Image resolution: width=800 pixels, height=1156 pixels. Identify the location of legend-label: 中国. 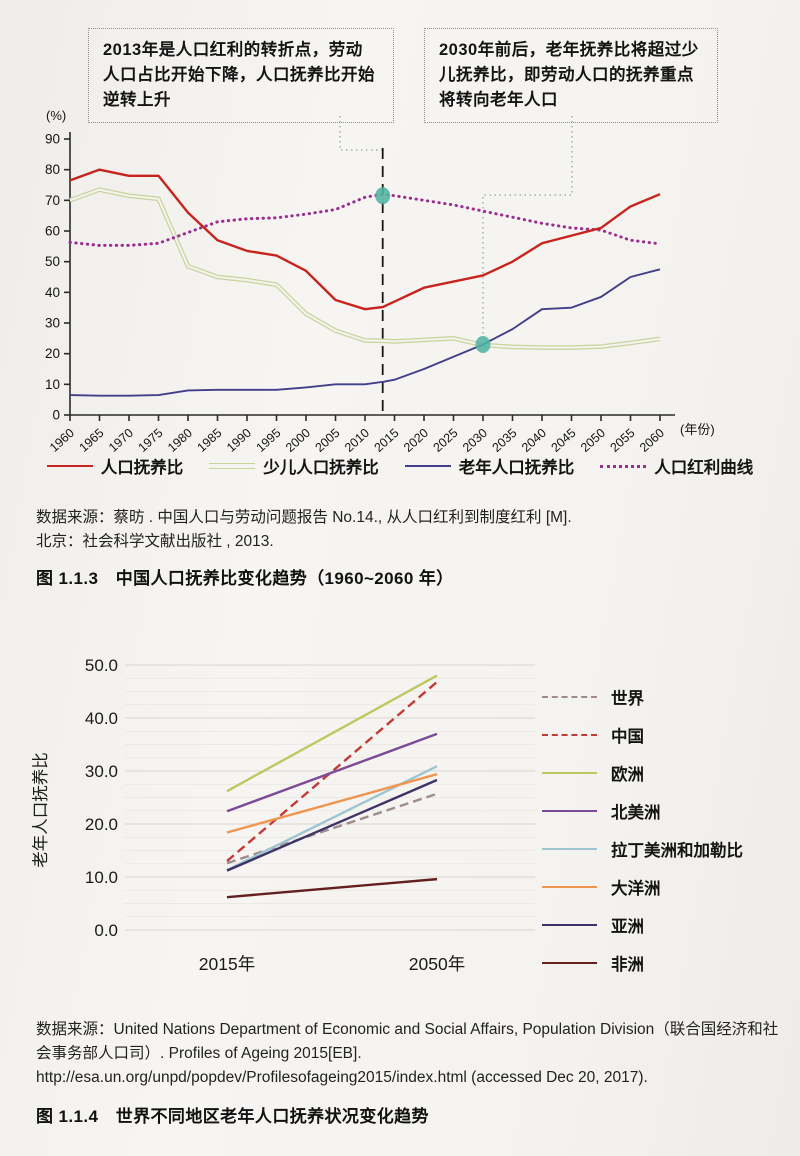
(627, 737).